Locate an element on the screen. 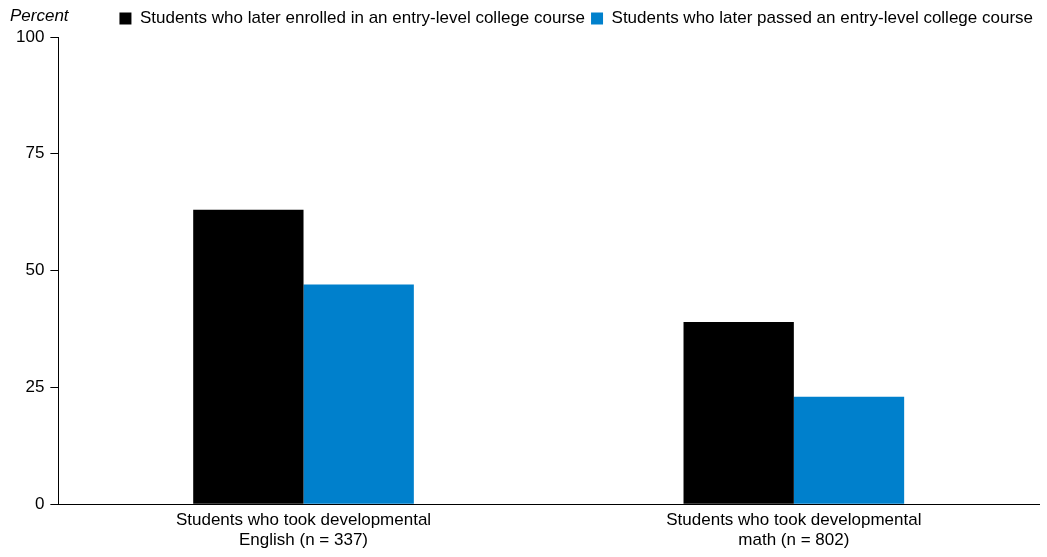 The height and width of the screenshot is (557, 1047). y-tick-label: 0 is located at coordinates (39, 503).